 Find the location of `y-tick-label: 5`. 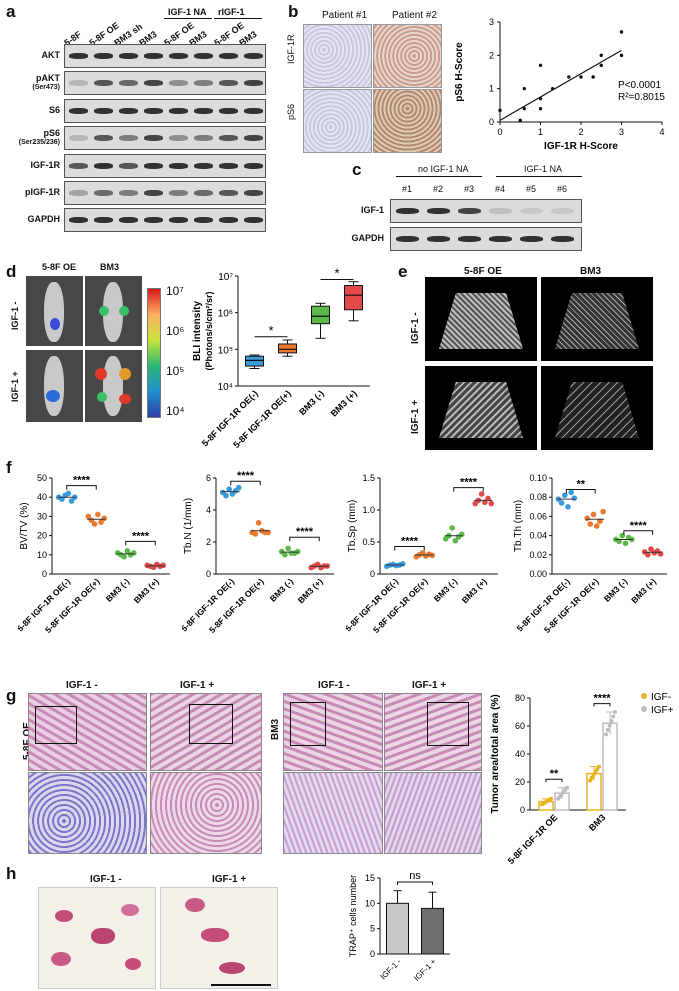

y-tick-label: 5 is located at coordinates (372, 929).